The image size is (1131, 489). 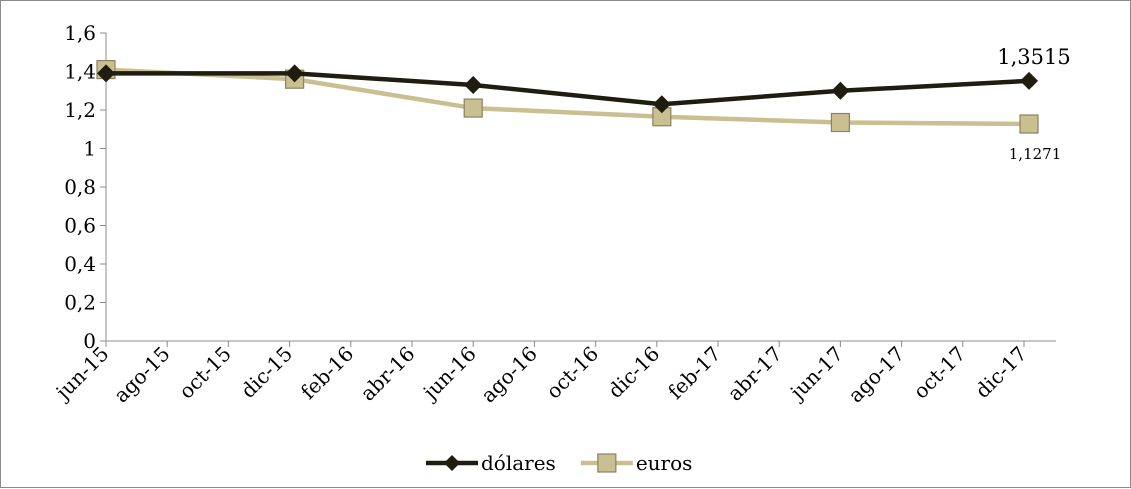 I want to click on legend: dólares euros, so click(x=559, y=463).